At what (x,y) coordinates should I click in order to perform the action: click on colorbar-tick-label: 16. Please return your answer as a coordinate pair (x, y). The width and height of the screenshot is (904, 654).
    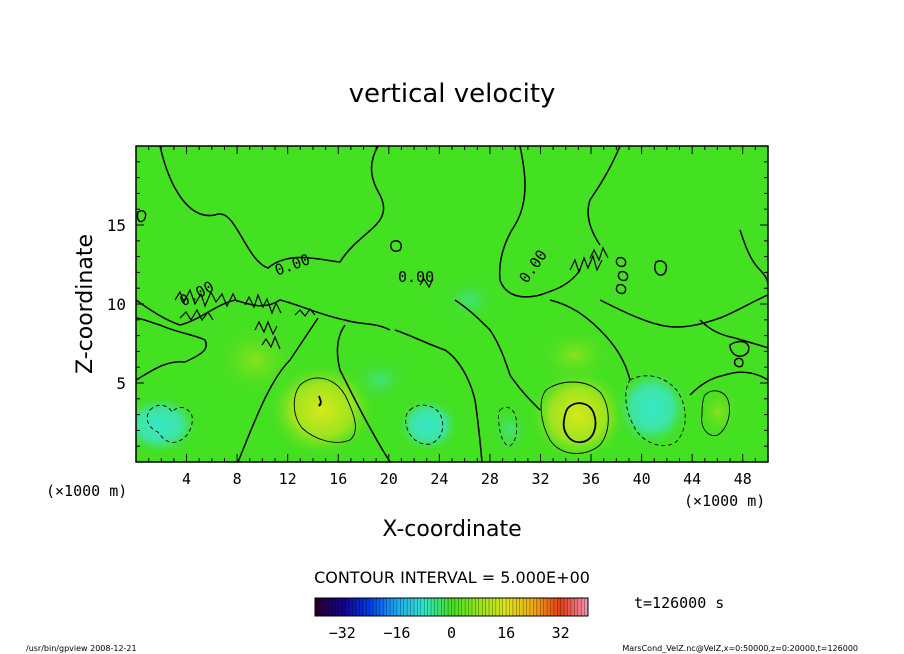
    Looking at the image, I should click on (506, 633).